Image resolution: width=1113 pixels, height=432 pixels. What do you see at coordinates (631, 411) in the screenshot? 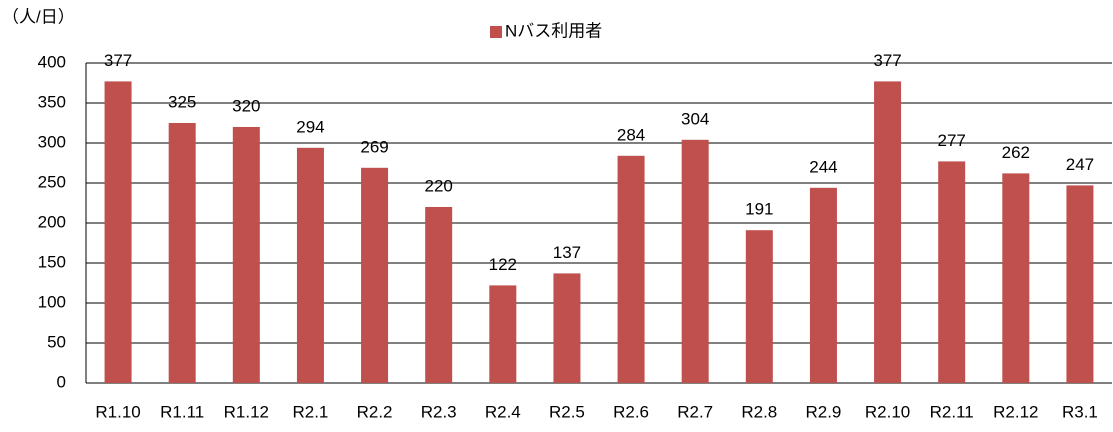
I see `x-tick-label: R2.6` at bounding box center [631, 411].